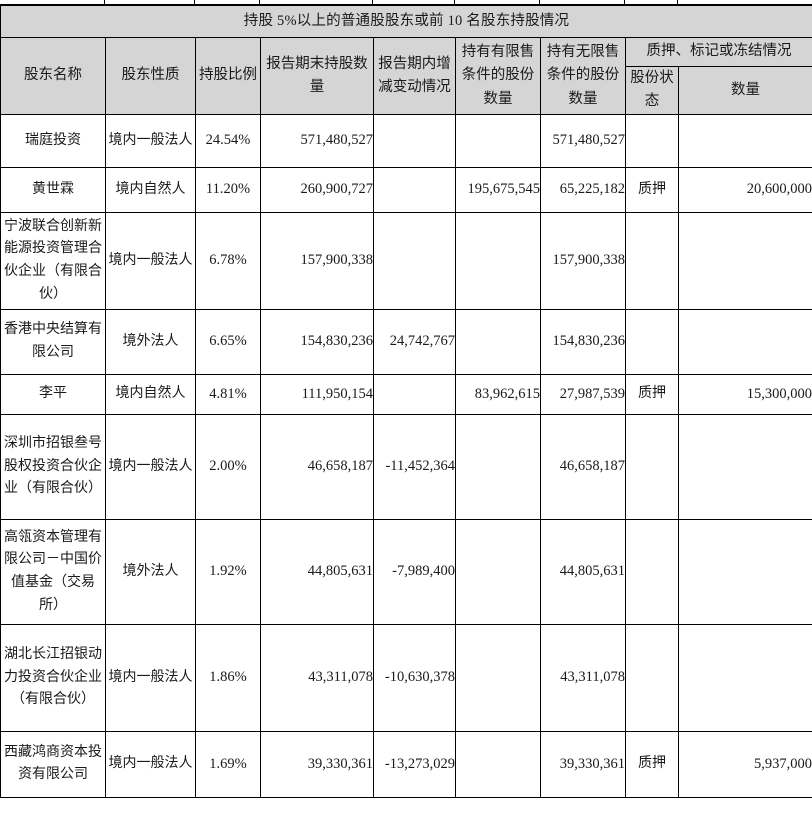  What do you see at coordinates (53, 140) in the screenshot?
I see `cell-shareholder-name: 瑞庭投资` at bounding box center [53, 140].